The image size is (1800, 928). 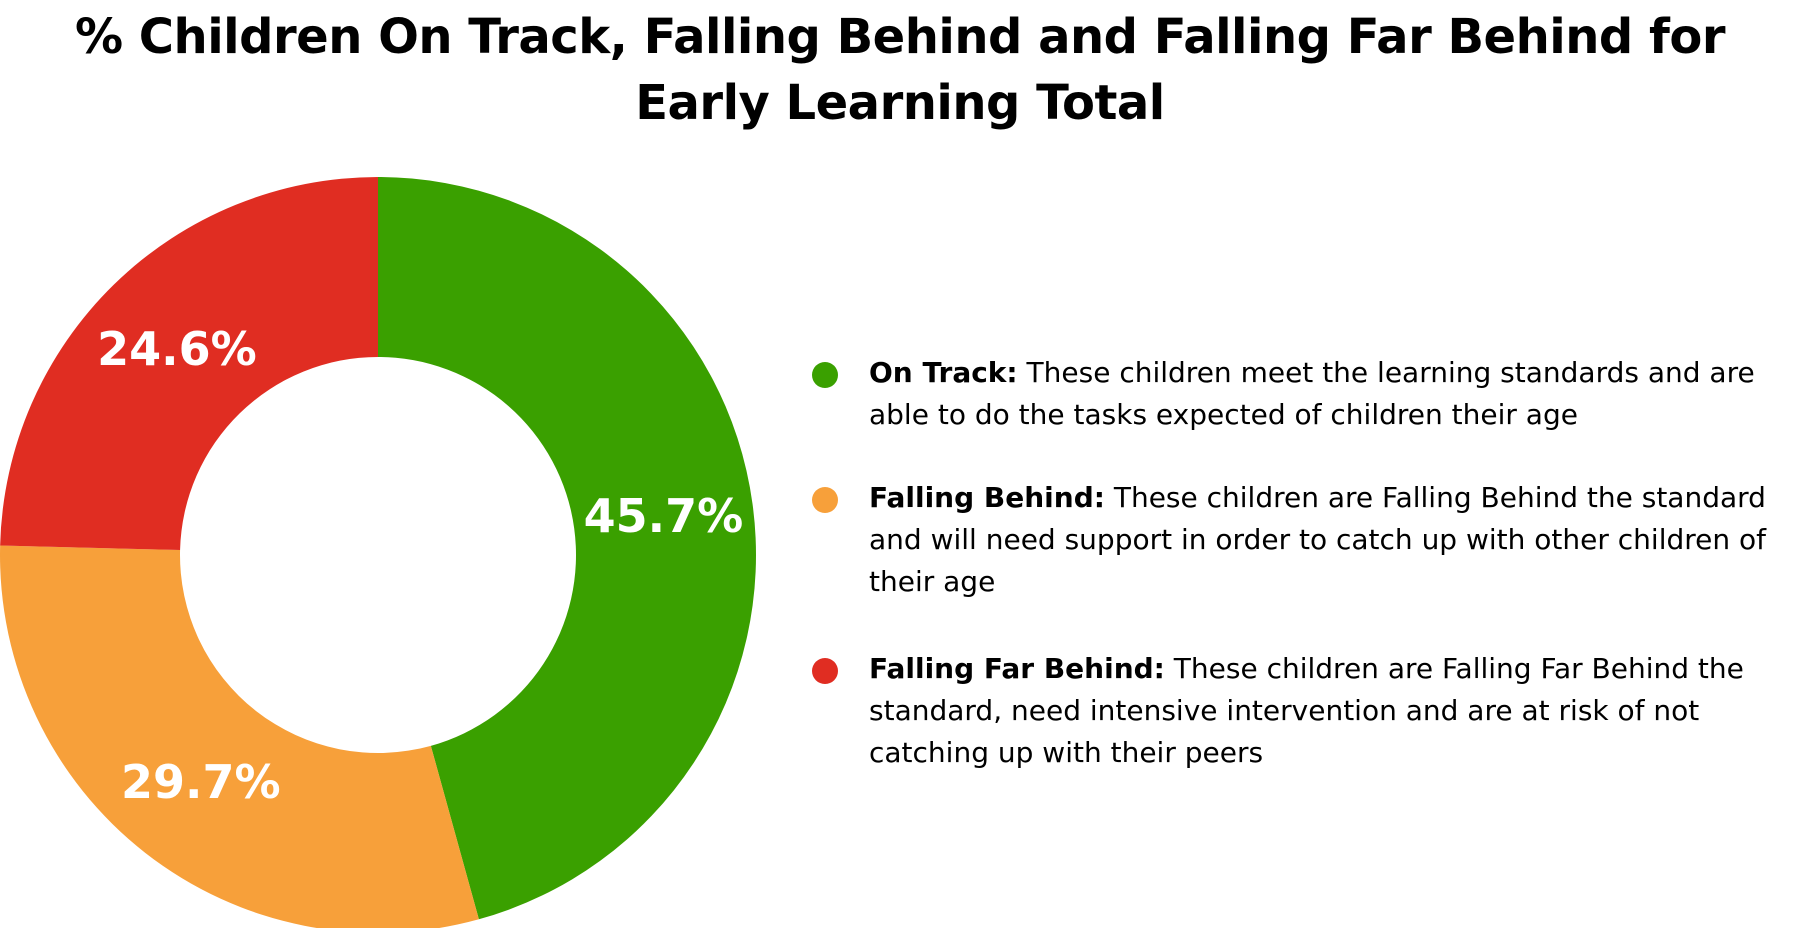 I want to click on slice-falling-far-behind, so click(x=189, y=363).